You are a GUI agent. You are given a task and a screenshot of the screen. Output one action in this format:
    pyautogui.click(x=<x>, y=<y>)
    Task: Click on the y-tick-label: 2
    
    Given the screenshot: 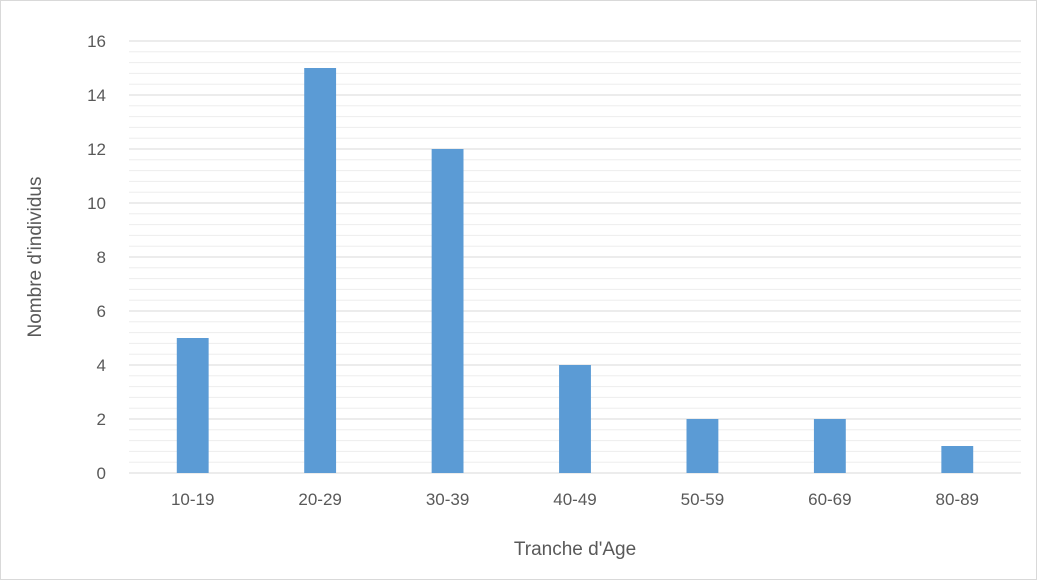 What is the action you would take?
    pyautogui.click(x=101, y=419)
    